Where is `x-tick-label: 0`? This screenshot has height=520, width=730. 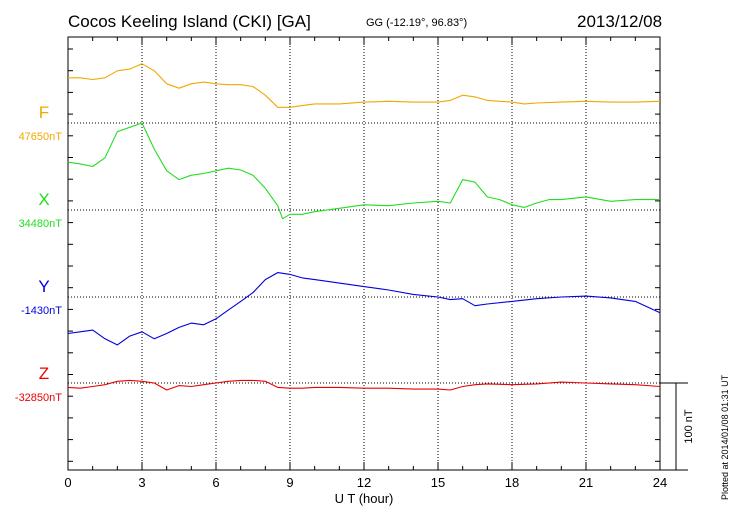
x-tick-label: 0 is located at coordinates (67, 482).